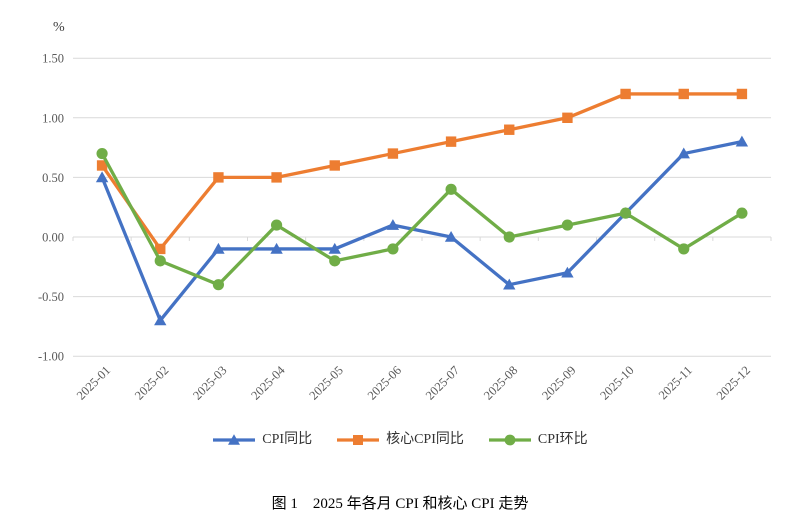  What do you see at coordinates (51, 297) in the screenshot?
I see `svg-text: -0.50` at bounding box center [51, 297].